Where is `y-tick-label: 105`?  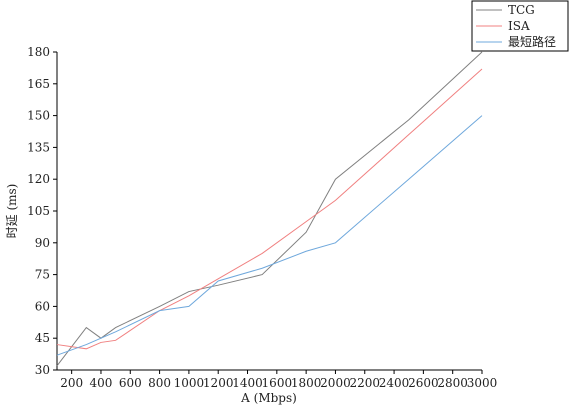
y-tick-label: 105 is located at coordinates (38, 211).